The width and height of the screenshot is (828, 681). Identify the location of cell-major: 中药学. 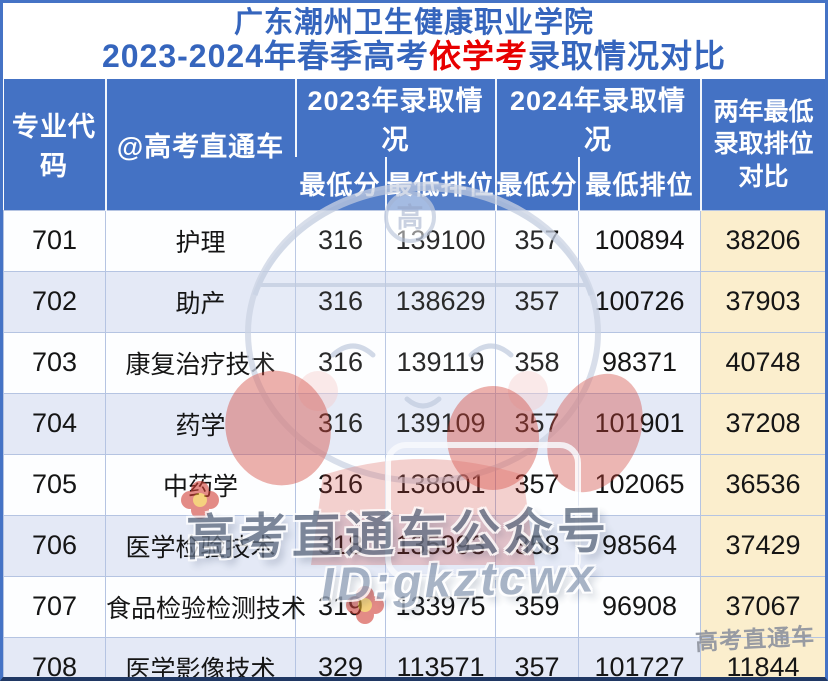
(200, 484).